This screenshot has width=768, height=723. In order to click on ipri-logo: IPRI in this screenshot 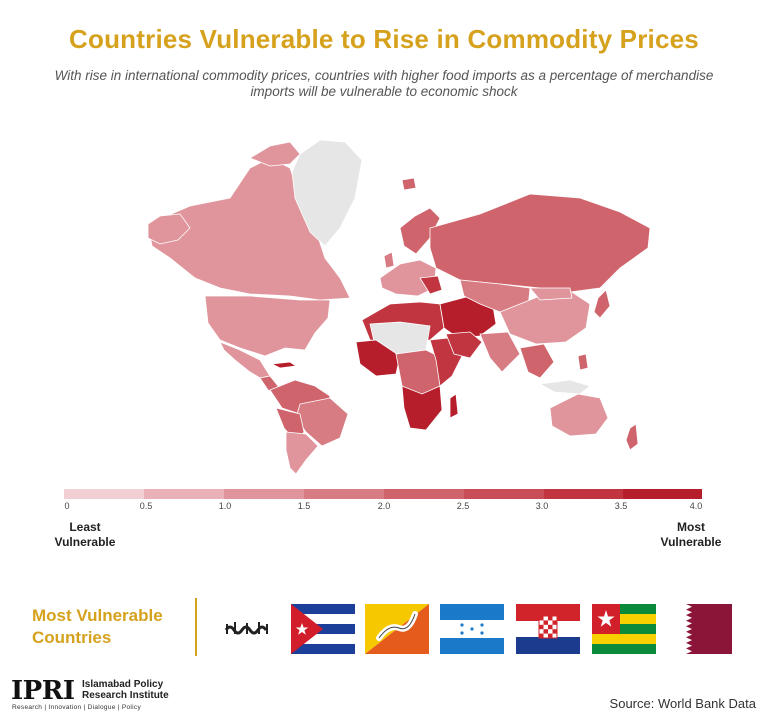, I will do `click(43, 691)`.